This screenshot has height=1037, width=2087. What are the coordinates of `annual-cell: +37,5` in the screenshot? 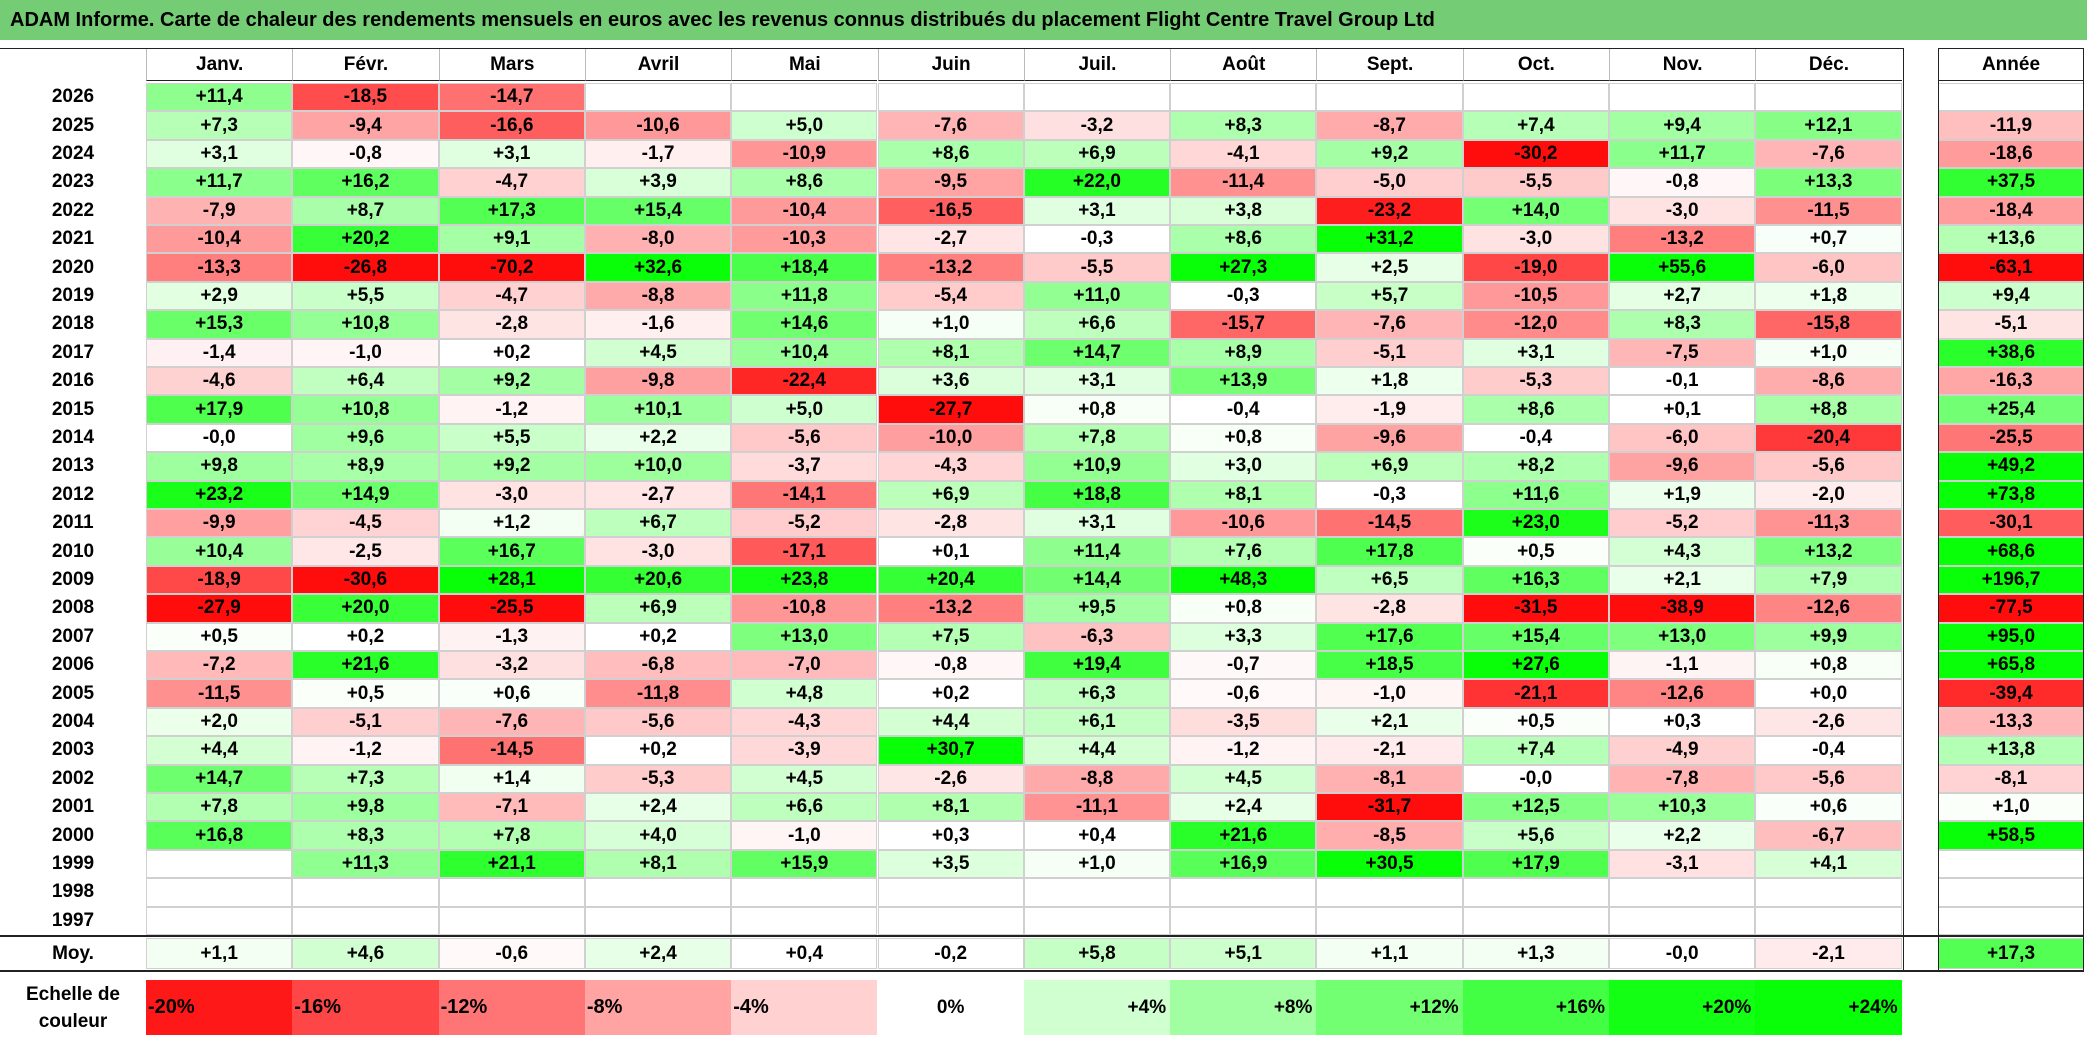 It's located at (2011, 182).